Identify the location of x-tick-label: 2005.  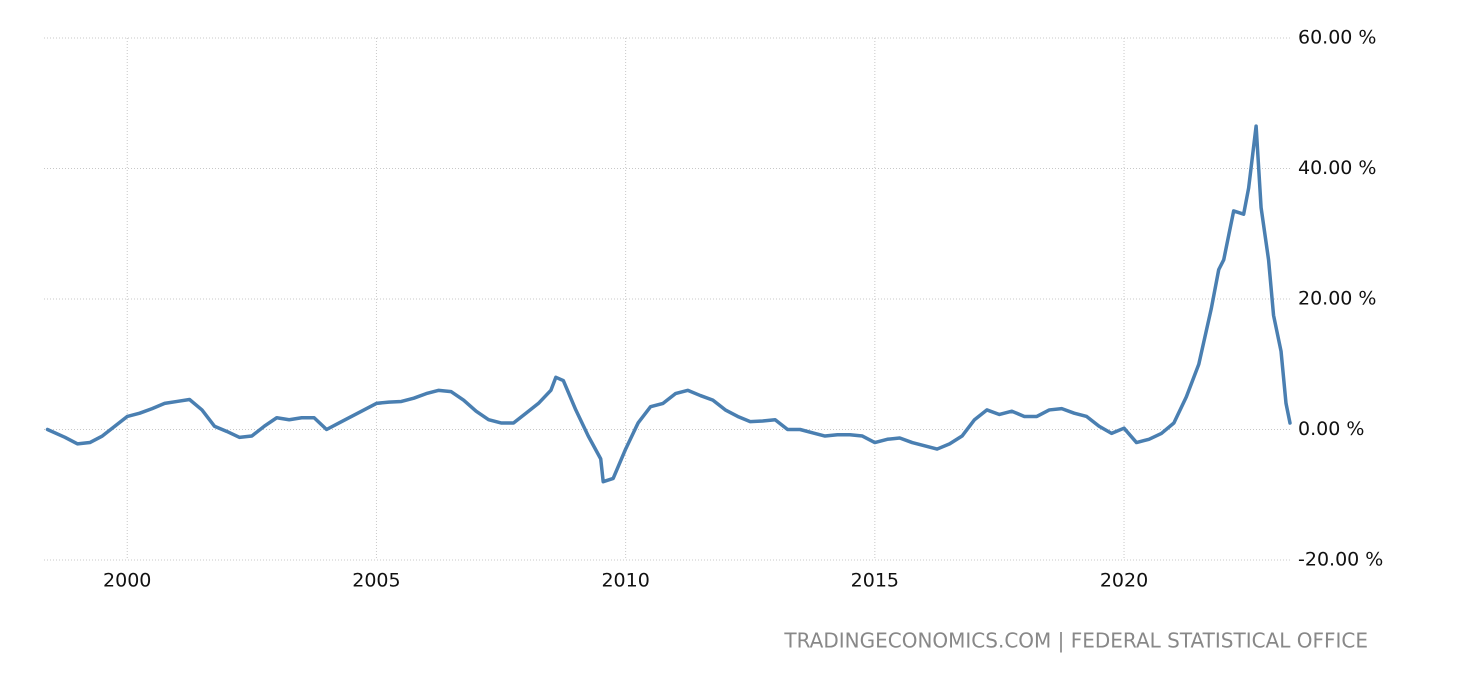
(376, 581).